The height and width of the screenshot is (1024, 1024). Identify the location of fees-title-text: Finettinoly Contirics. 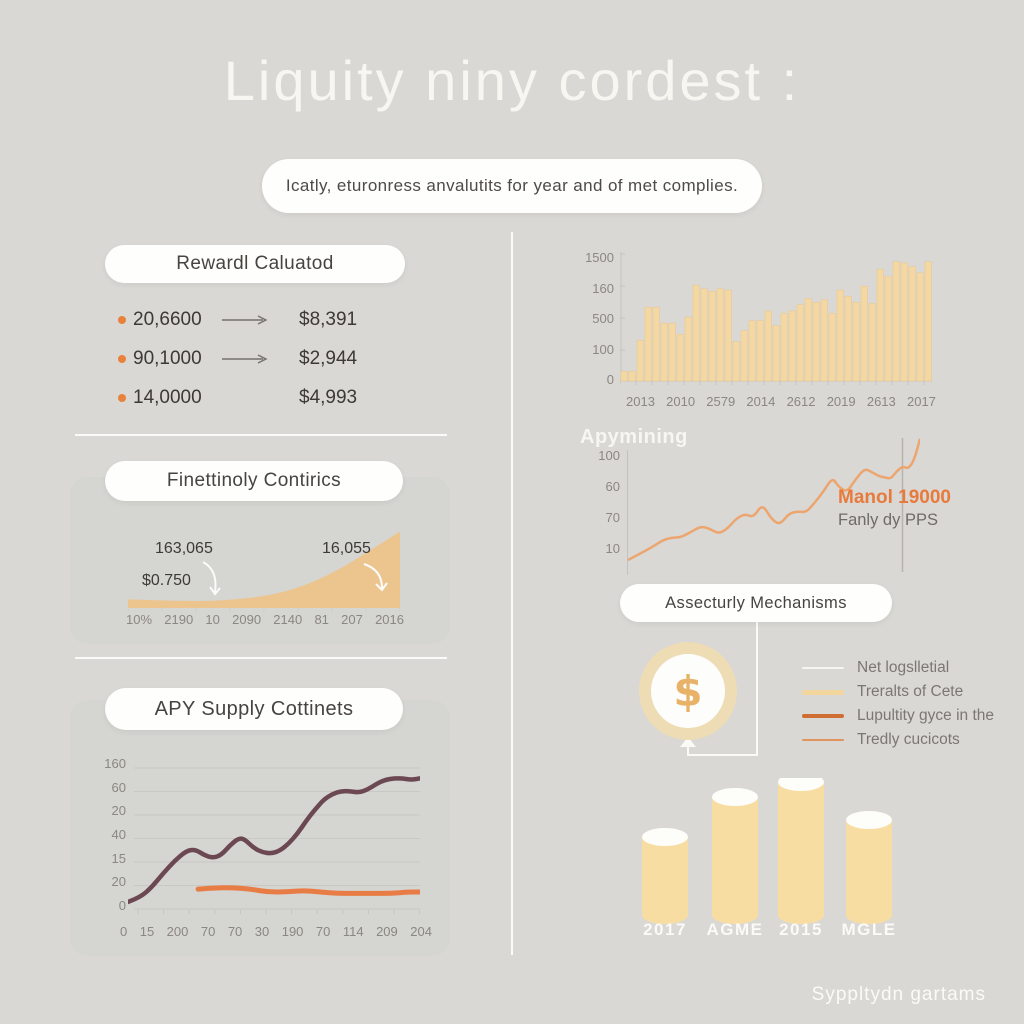
(254, 480).